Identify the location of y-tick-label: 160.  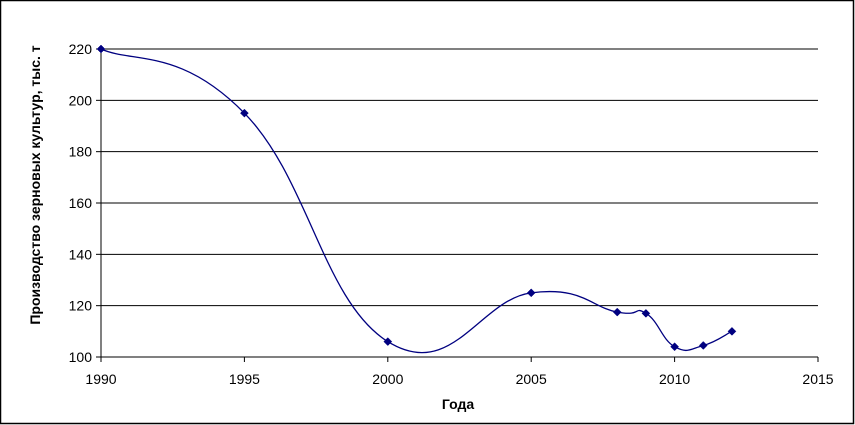
(81, 203).